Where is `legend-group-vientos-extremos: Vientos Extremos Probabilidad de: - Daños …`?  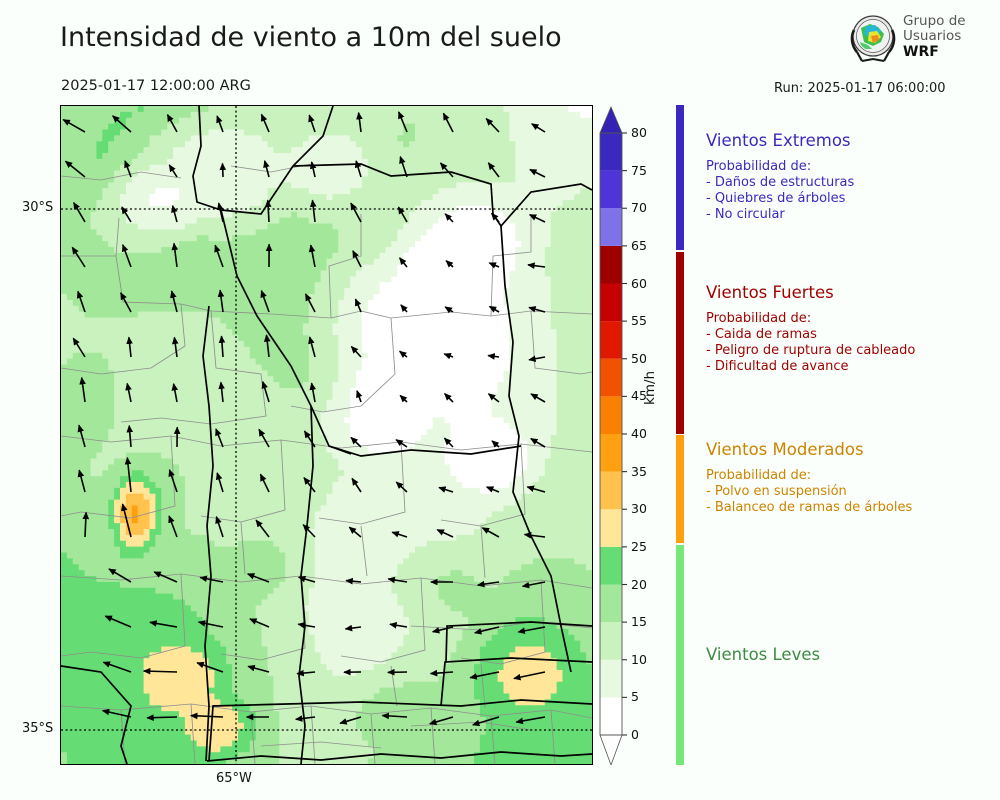
legend-group-vientos-extremos: Vientos Extremos Probabilidad de: - Daños … is located at coordinates (780, 177).